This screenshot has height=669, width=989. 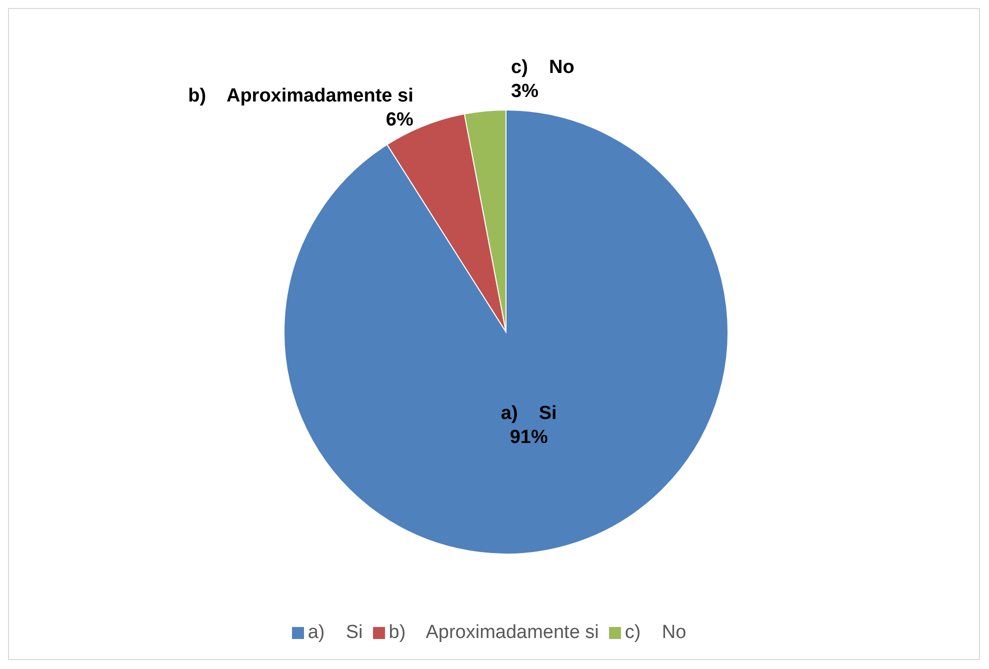 I want to click on data-label: 3%, so click(x=525, y=91).